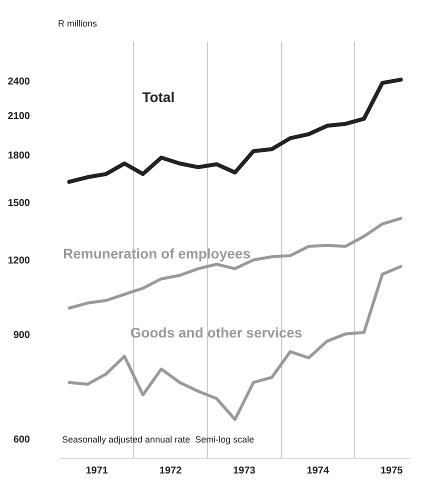  I want to click on y-tick-label: 1200, so click(19, 261).